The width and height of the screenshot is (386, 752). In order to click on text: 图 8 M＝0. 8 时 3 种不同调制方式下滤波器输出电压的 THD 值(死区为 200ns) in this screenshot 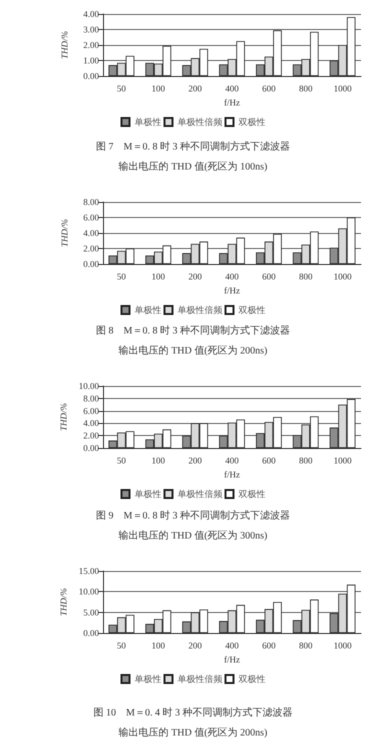, I will do `click(193, 340)`.